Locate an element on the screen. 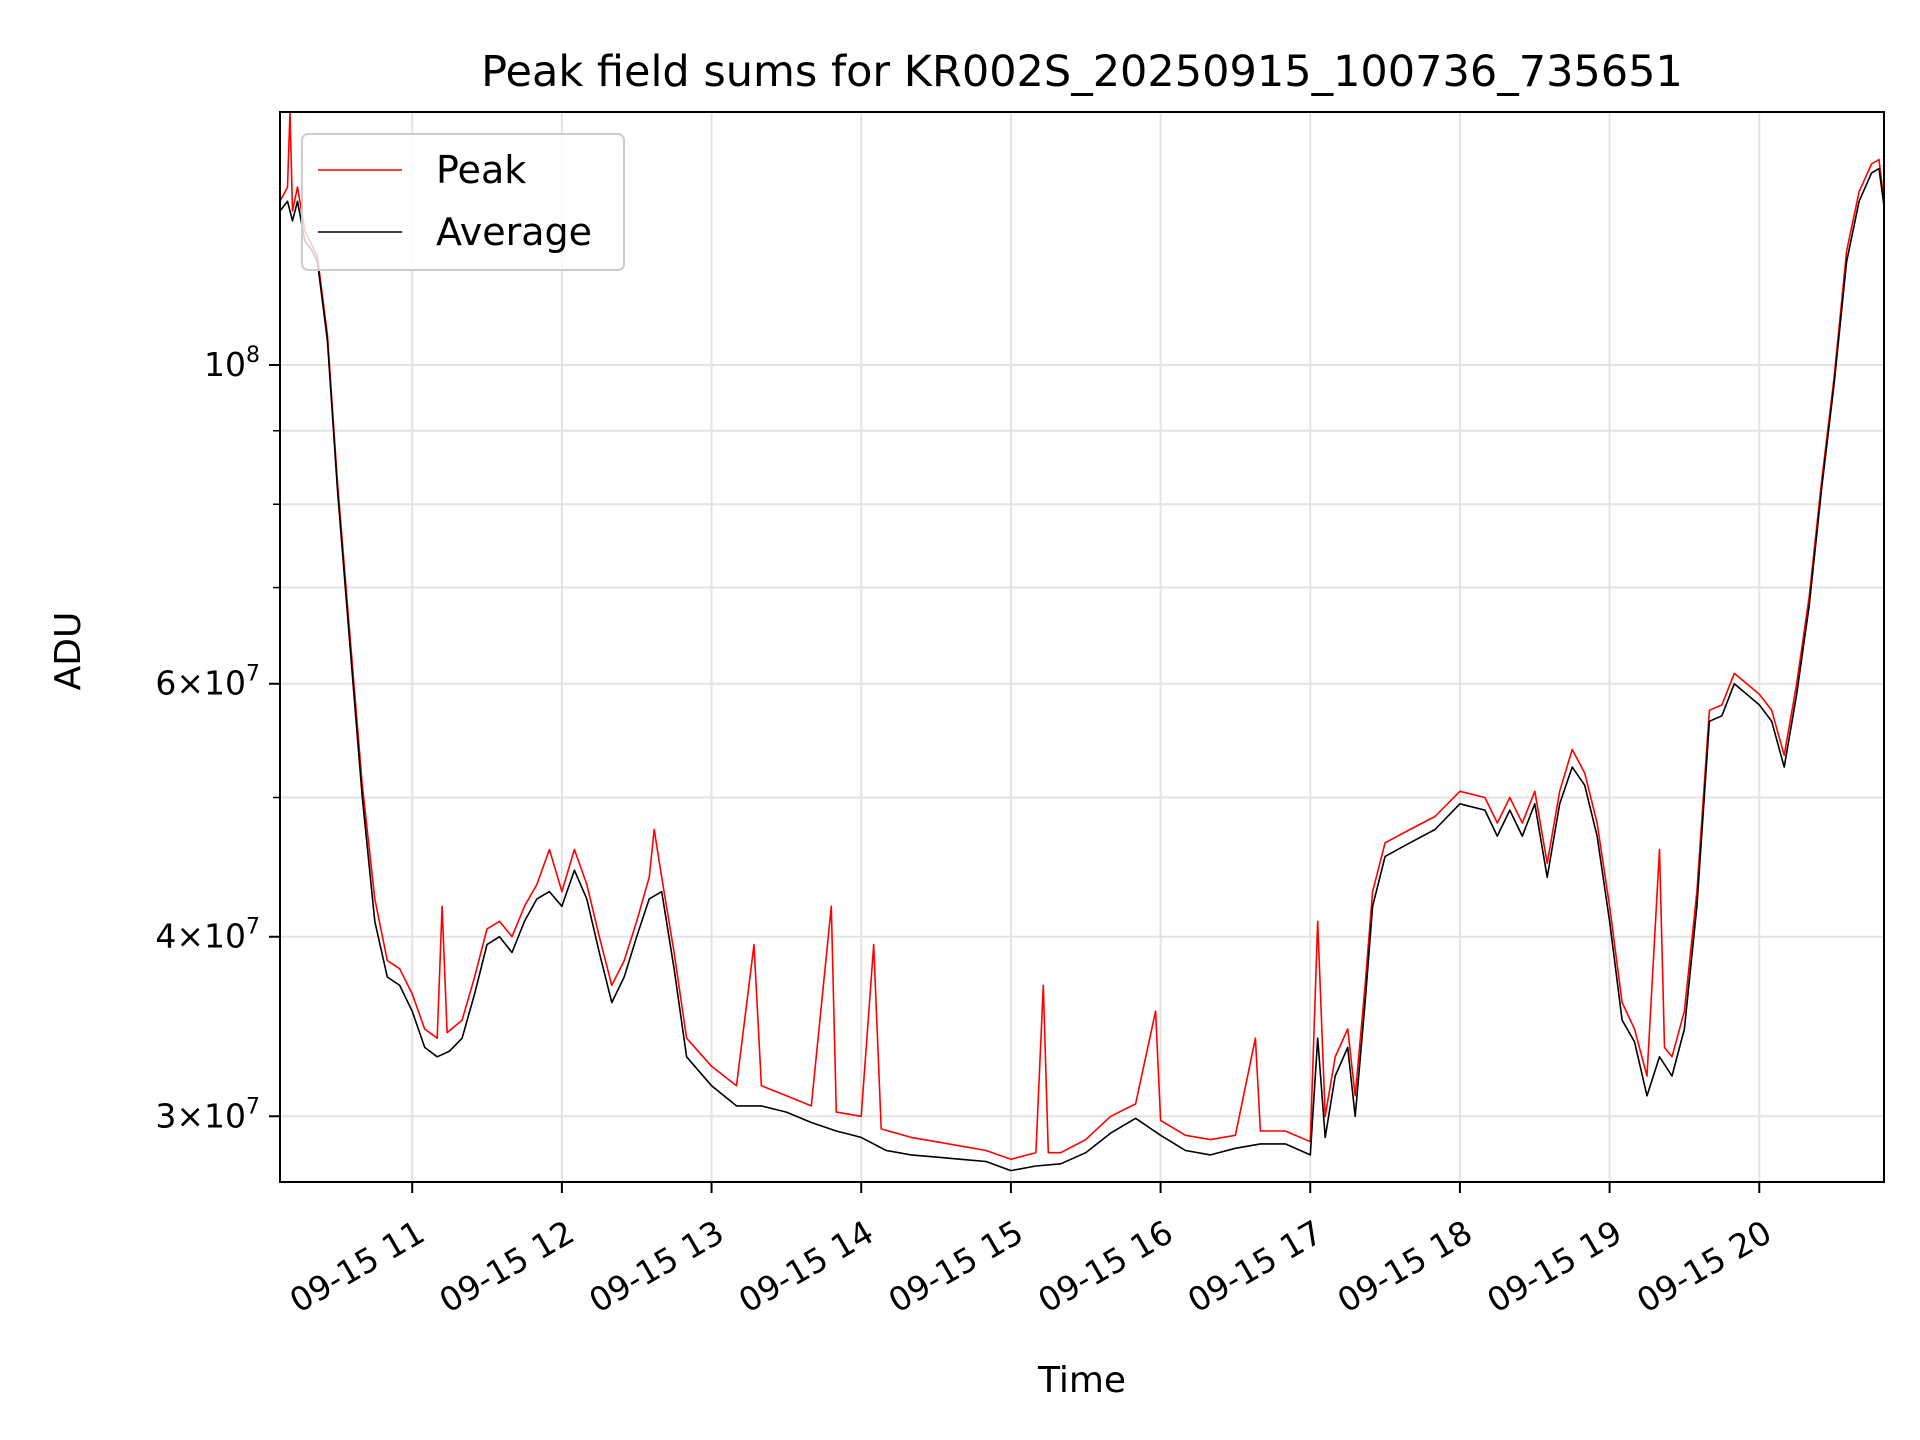 The width and height of the screenshot is (1920, 1440). y-tick-label: 4×107 is located at coordinates (207, 935).